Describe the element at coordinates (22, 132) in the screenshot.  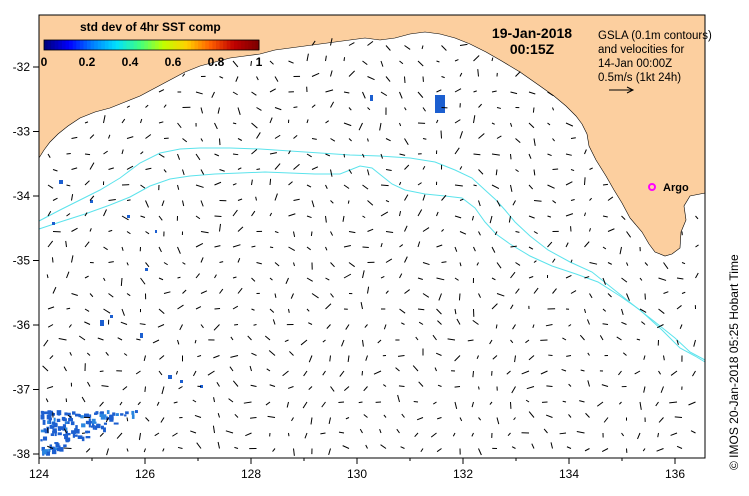
I see `latitude-tick-label: -33` at that location.